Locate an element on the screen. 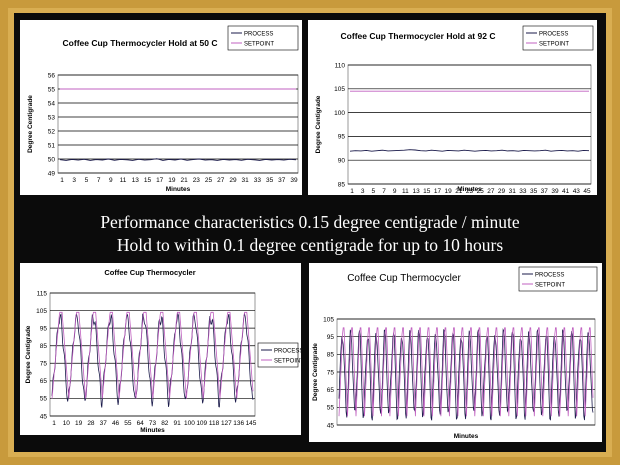 Image resolution: width=620 pixels, height=465 pixels. chart-title: Coffee Cup Thermocycler Hold at 92 C is located at coordinates (418, 36).